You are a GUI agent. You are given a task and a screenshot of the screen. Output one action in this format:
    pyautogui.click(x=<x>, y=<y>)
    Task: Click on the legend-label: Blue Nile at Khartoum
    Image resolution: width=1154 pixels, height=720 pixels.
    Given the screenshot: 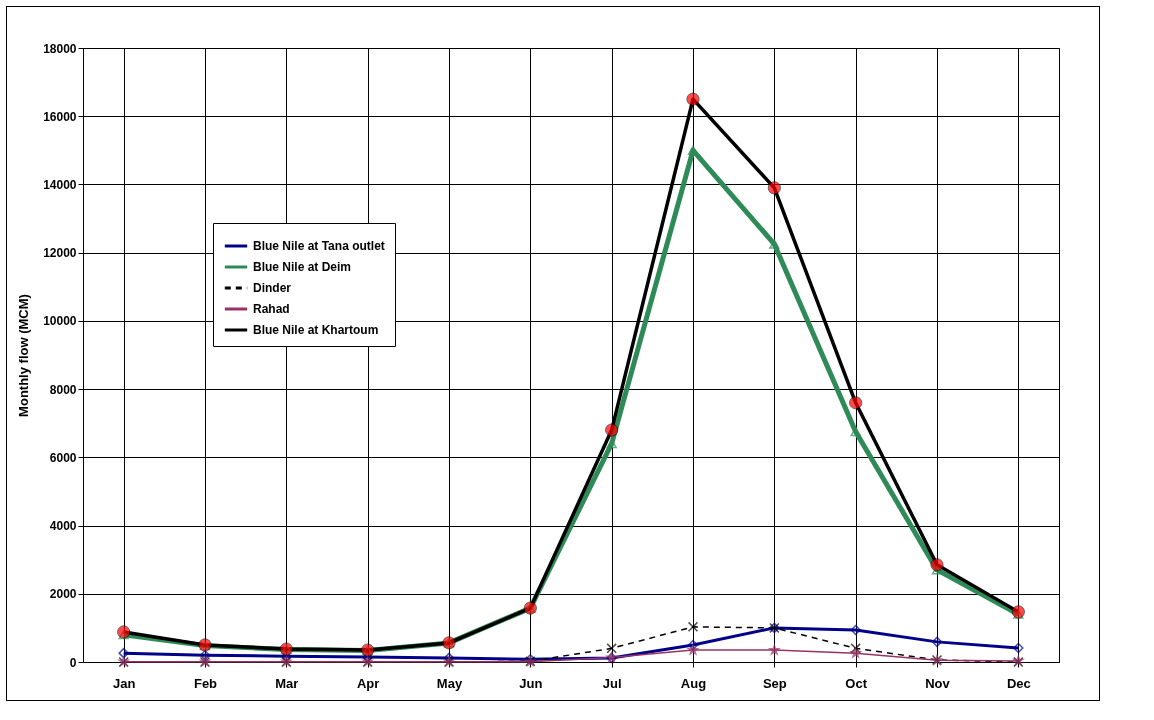 What is the action you would take?
    pyautogui.click(x=316, y=330)
    